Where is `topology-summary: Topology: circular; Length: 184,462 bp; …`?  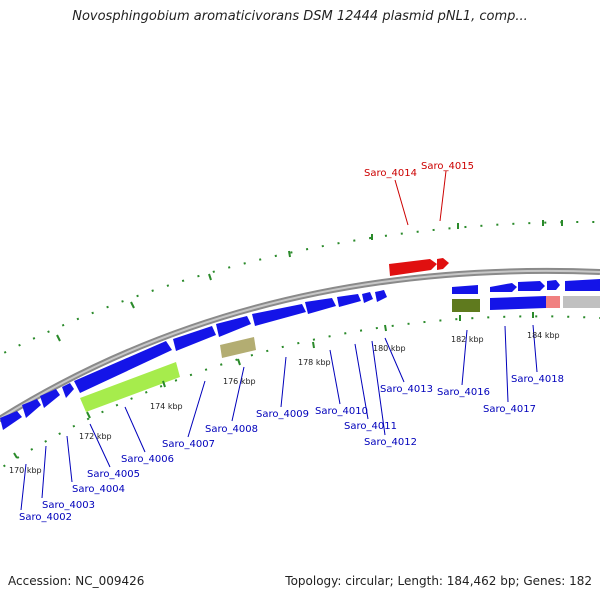
topology-summary: Topology: circular; Length: 184,462 bp; … is located at coordinates (438, 581).